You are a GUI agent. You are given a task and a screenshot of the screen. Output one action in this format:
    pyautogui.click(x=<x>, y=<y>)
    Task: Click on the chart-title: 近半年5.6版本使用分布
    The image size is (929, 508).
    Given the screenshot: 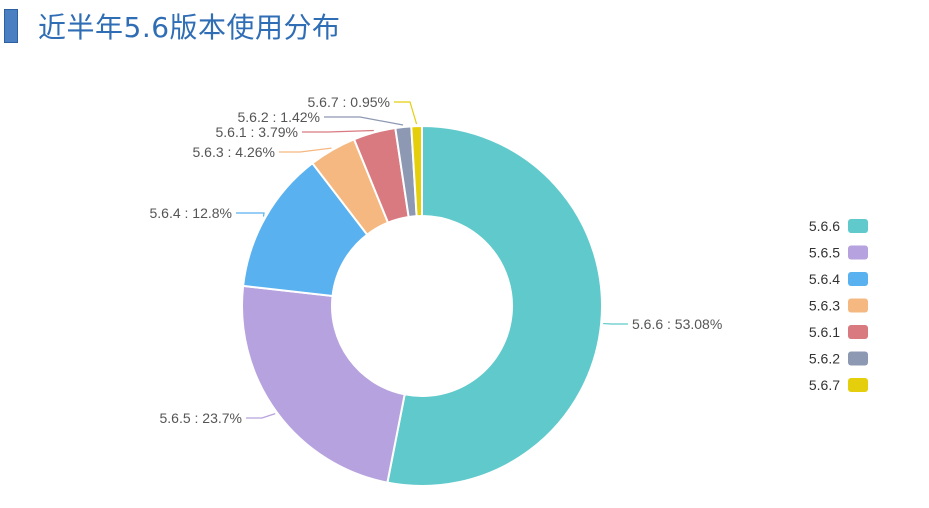 What is the action you would take?
    pyautogui.click(x=189, y=27)
    